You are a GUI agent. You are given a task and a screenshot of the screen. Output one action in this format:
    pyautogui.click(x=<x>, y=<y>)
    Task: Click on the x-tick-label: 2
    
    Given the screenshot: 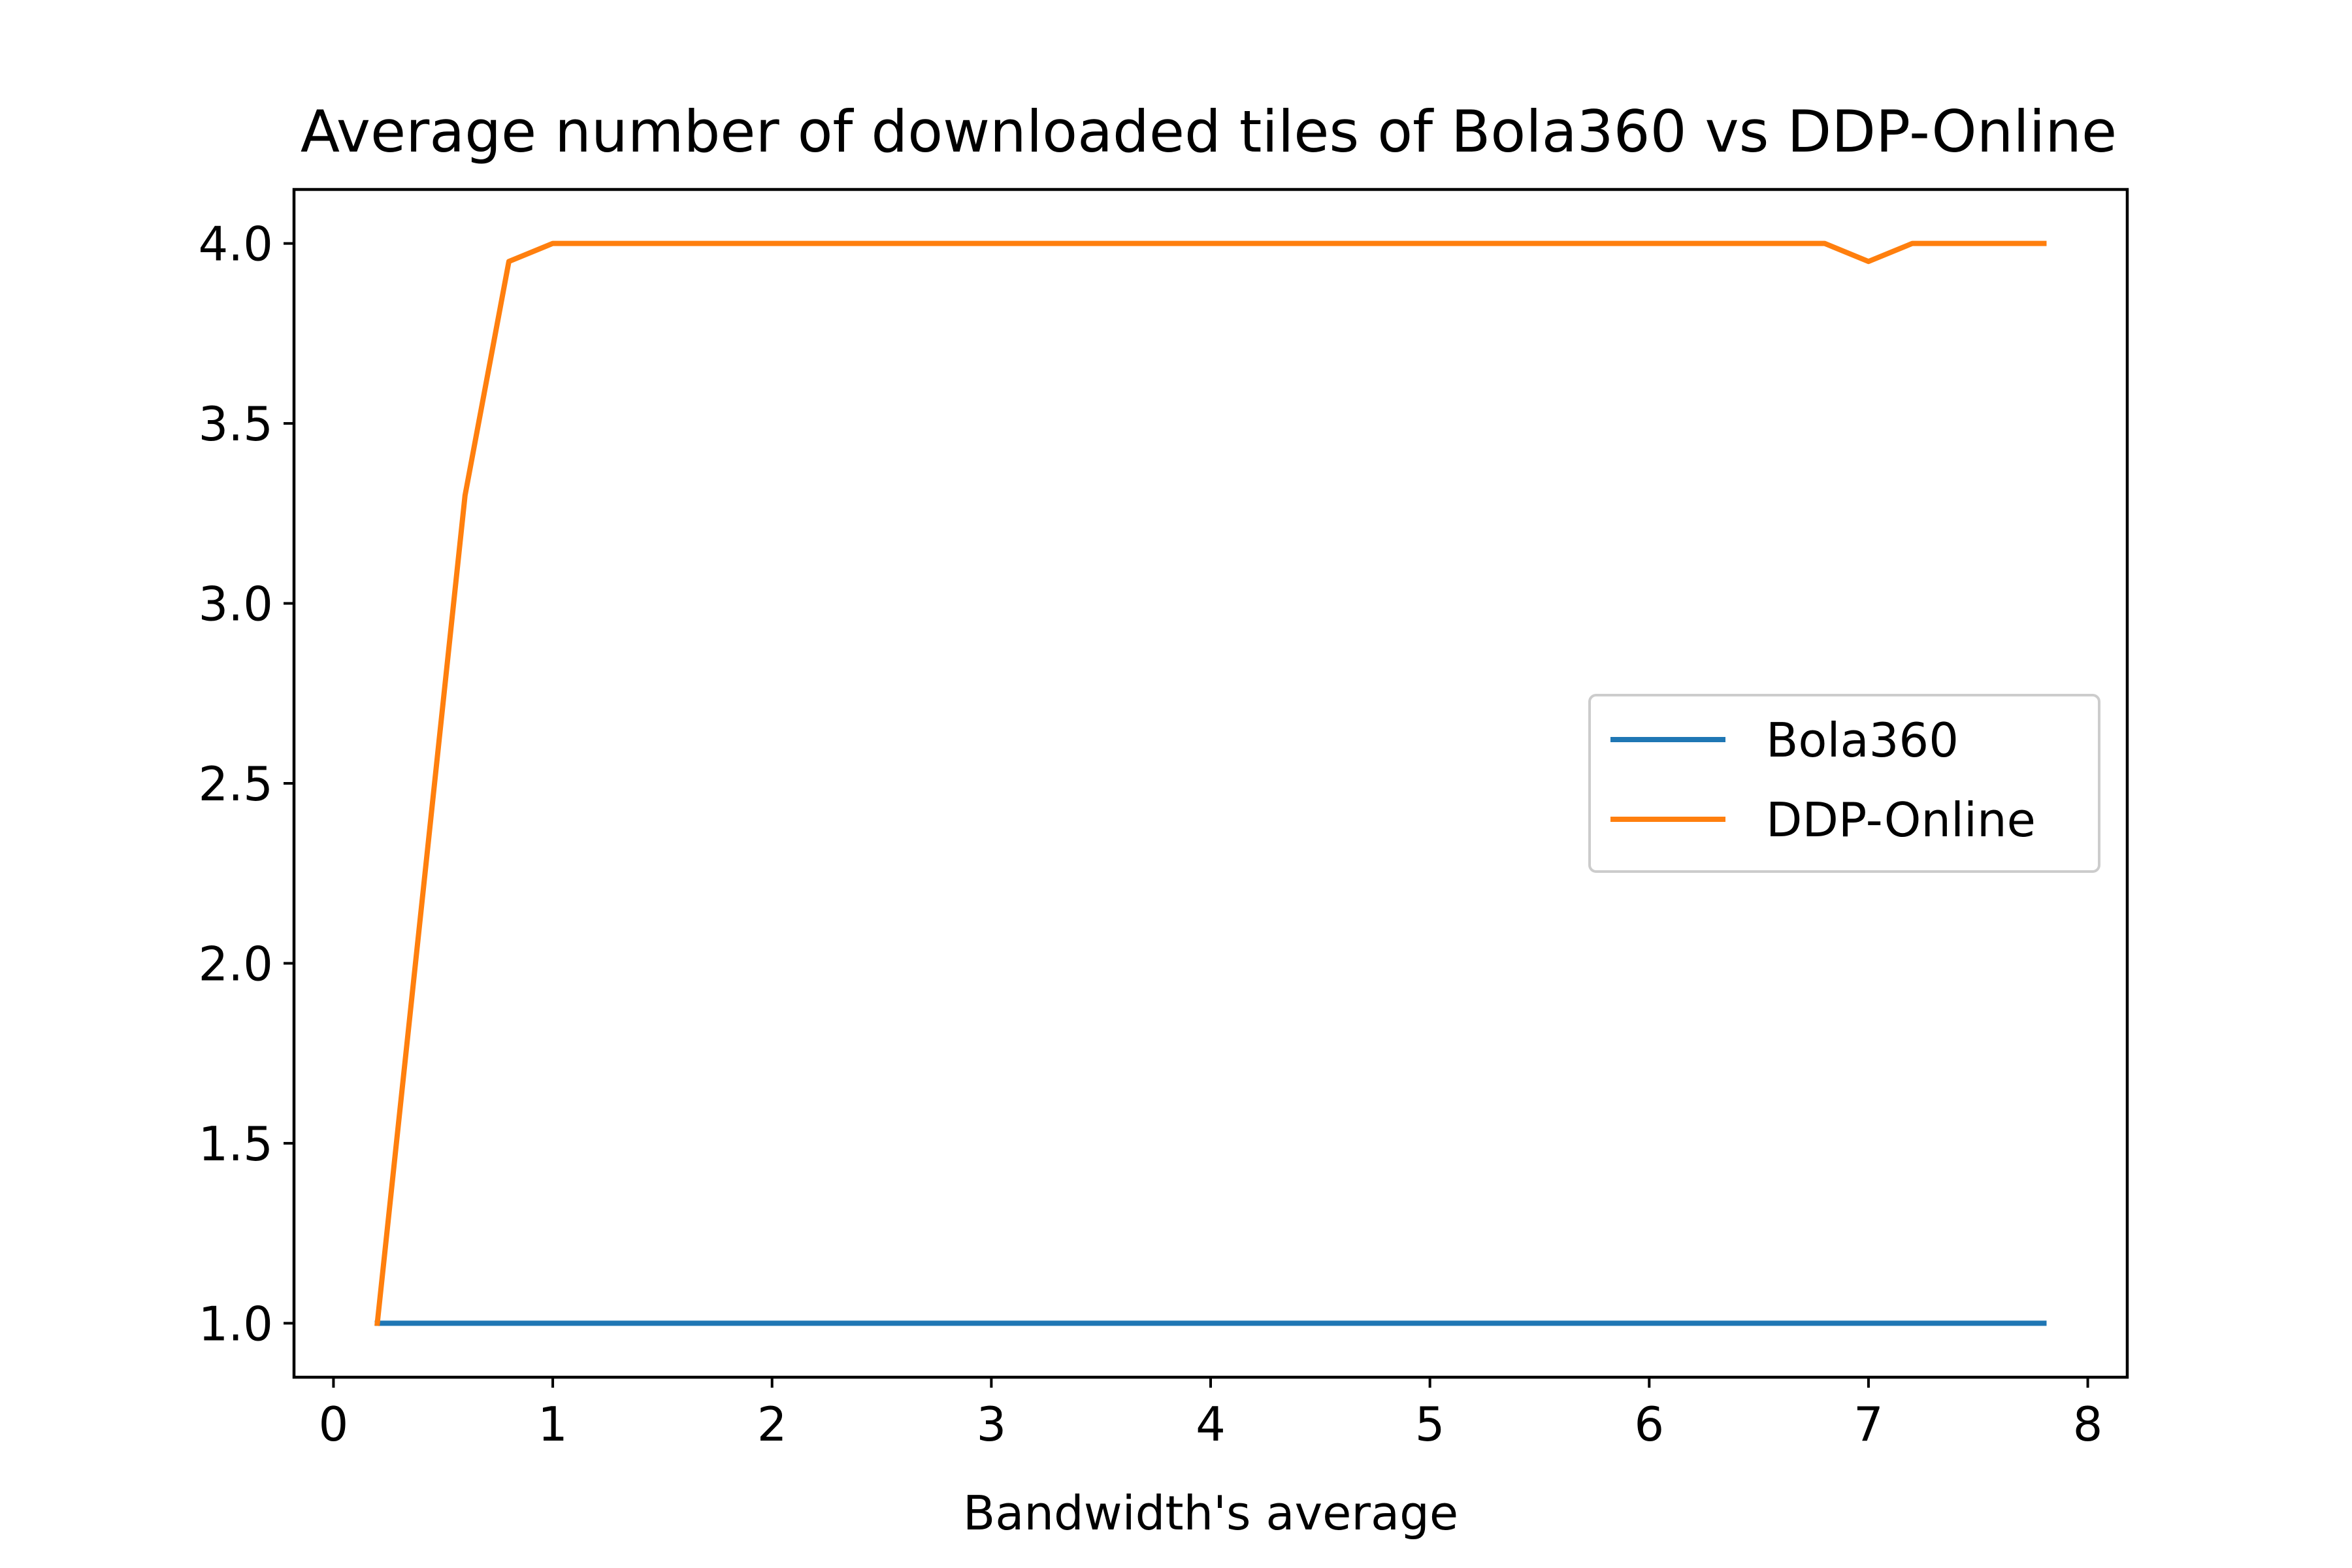 What is the action you would take?
    pyautogui.click(x=772, y=1424)
    